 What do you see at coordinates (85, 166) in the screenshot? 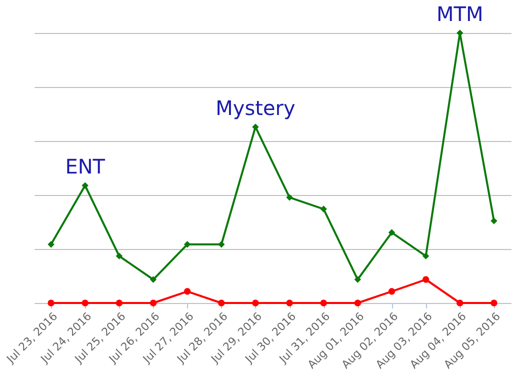
I see `annotation: ENT` at bounding box center [85, 166].